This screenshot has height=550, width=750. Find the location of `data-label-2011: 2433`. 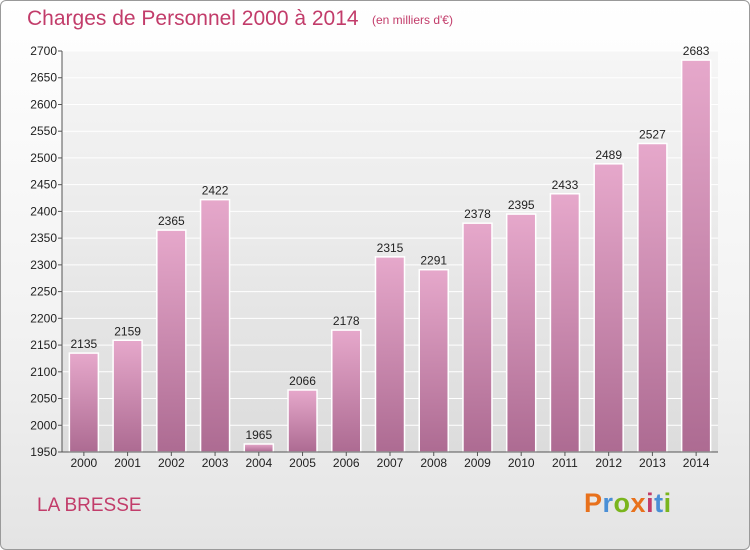

data-label-2011: 2433 is located at coordinates (565, 185).